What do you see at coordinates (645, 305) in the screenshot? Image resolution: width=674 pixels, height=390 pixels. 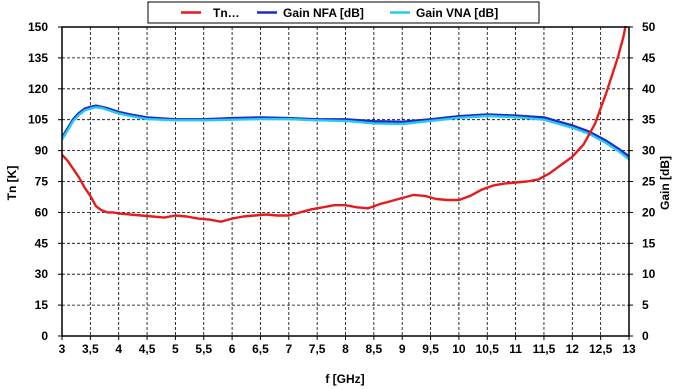 I see `right-tick-label: 5` at bounding box center [645, 305].